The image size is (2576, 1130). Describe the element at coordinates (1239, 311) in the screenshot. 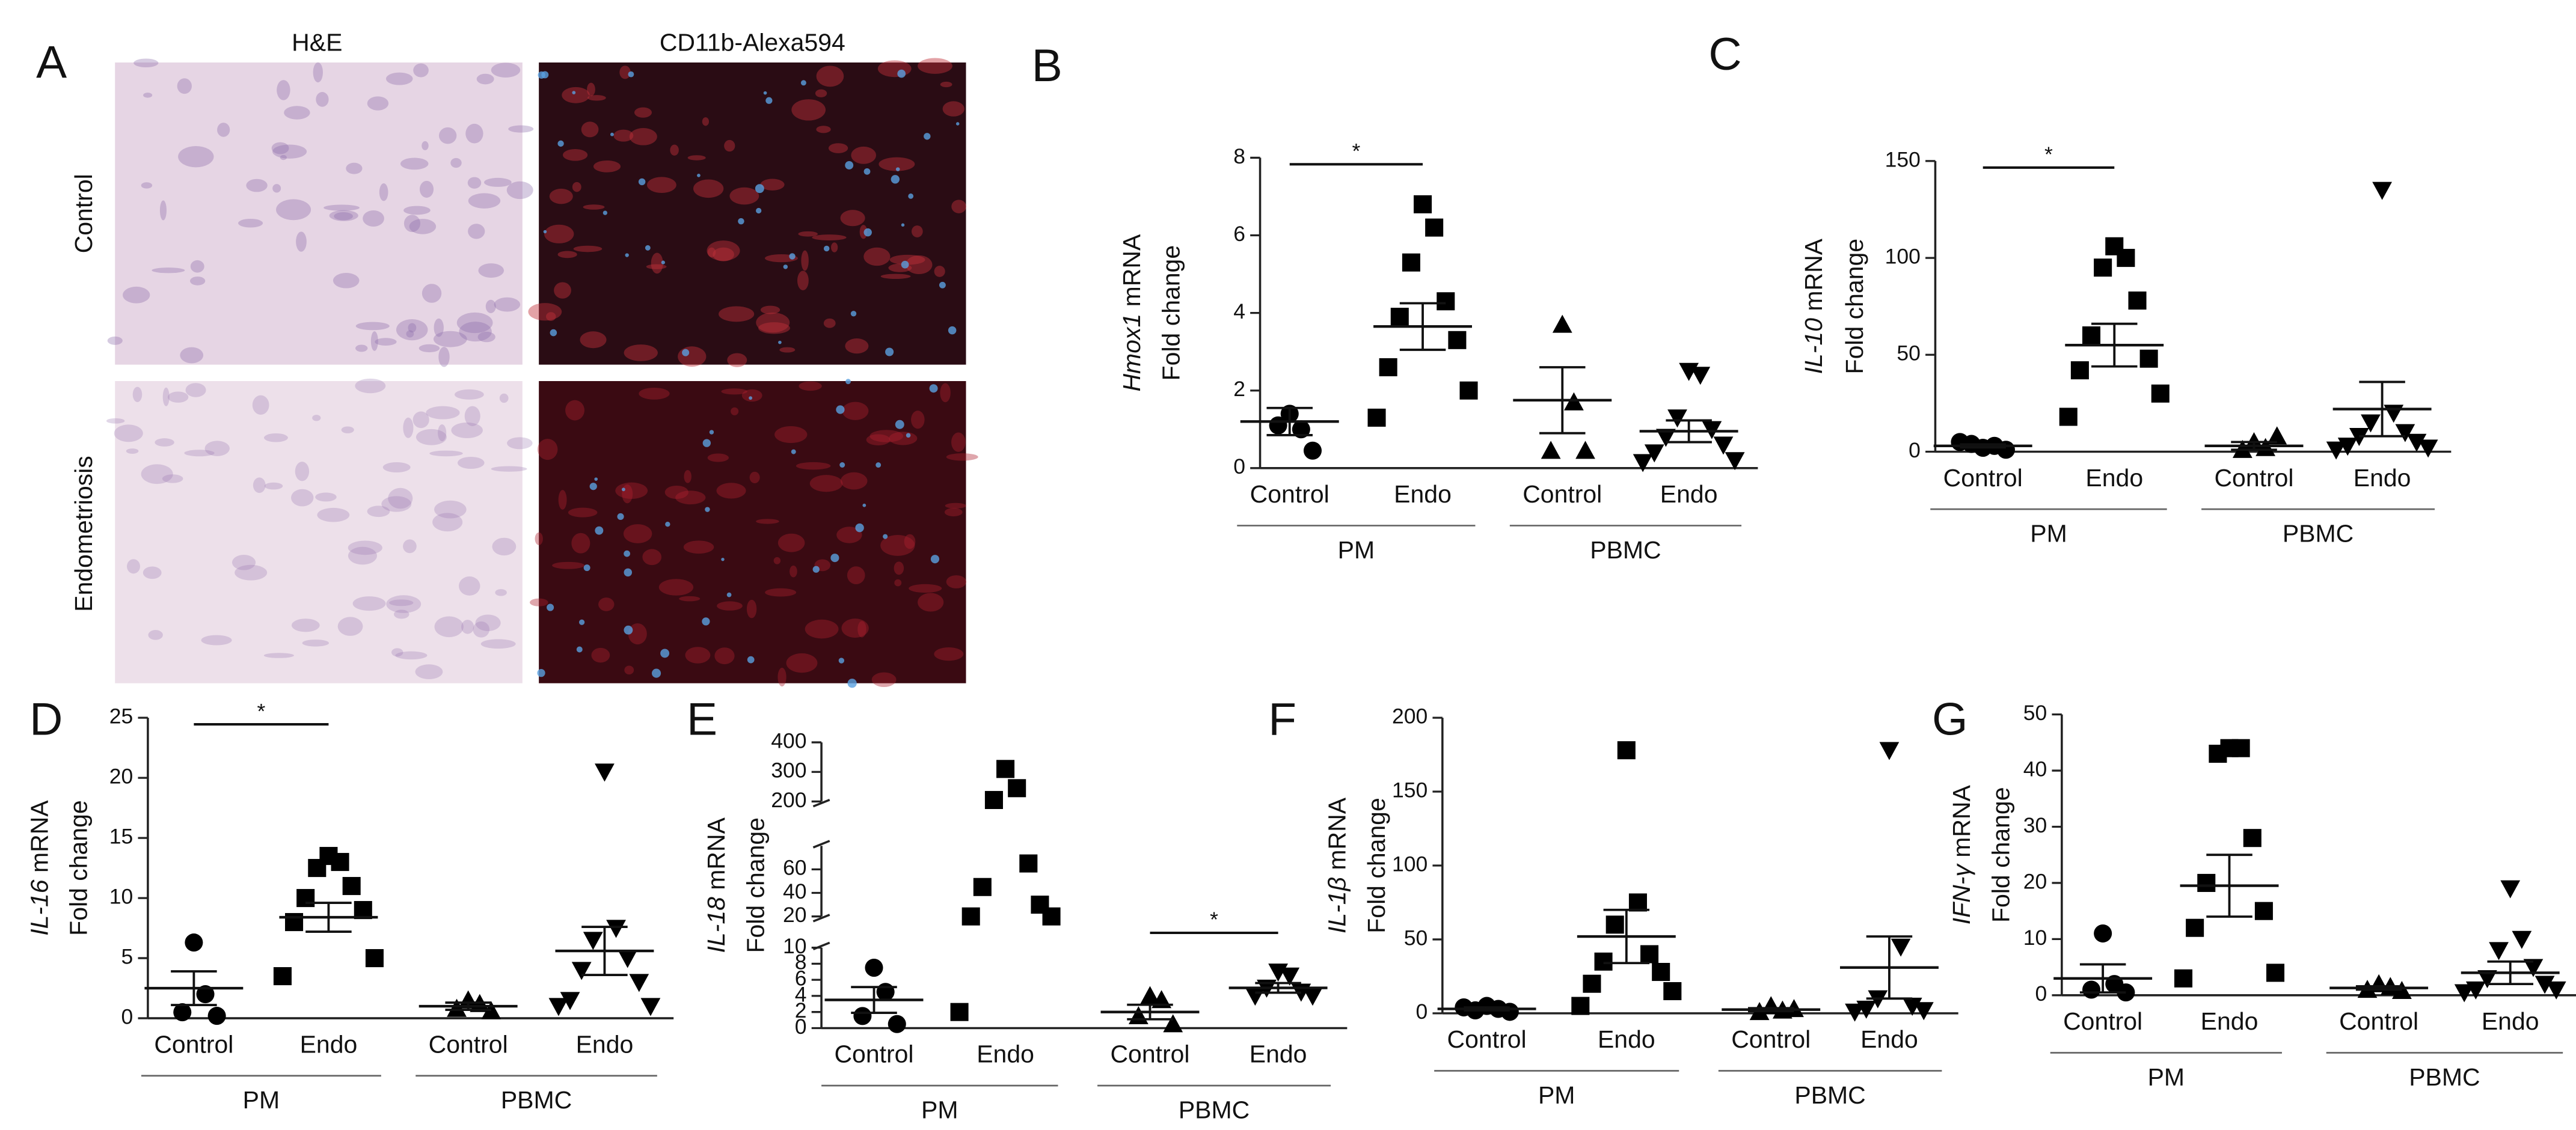

I see `y-tick-label: 4` at that location.